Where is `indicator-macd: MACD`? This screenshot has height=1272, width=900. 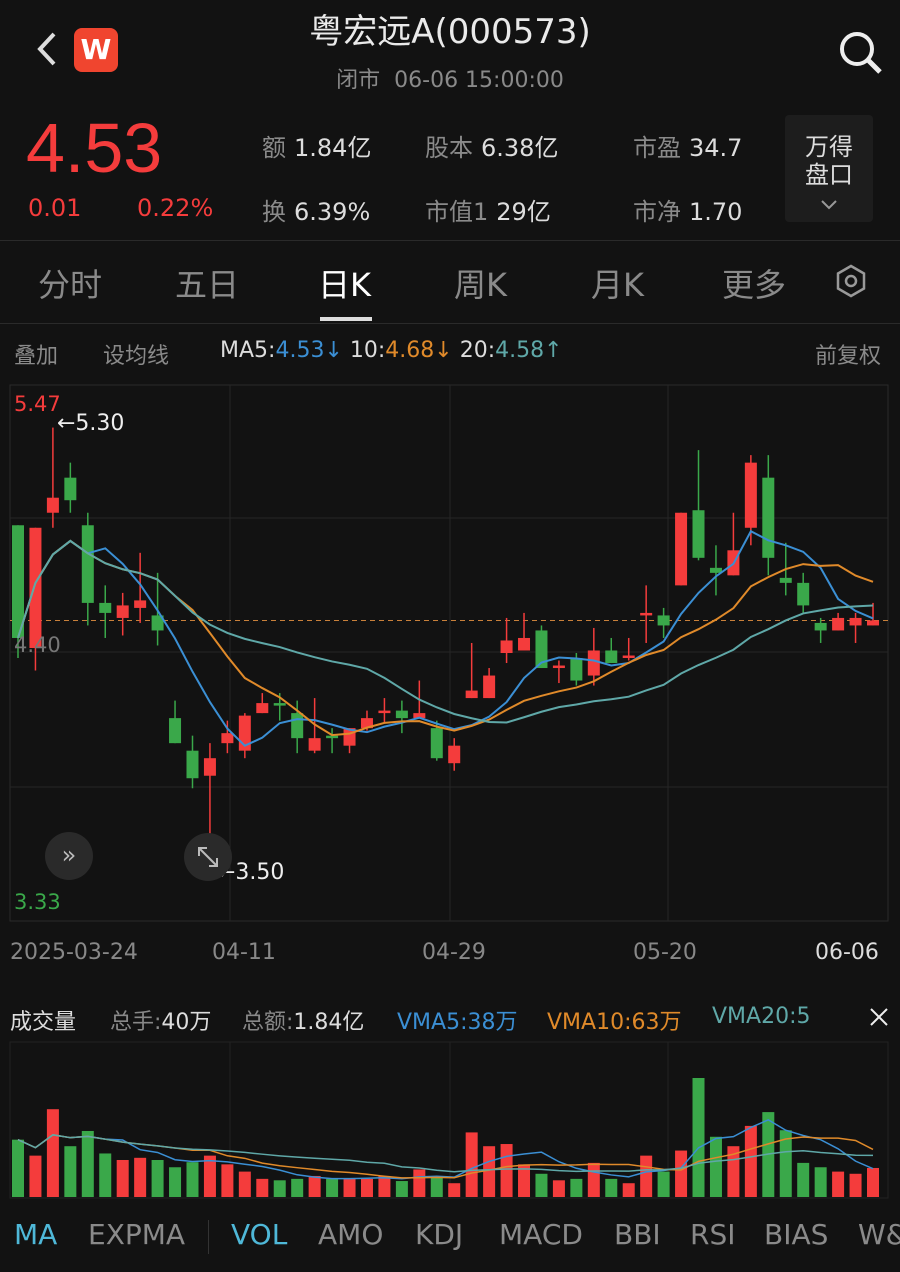 indicator-macd: MACD is located at coordinates (541, 1234).